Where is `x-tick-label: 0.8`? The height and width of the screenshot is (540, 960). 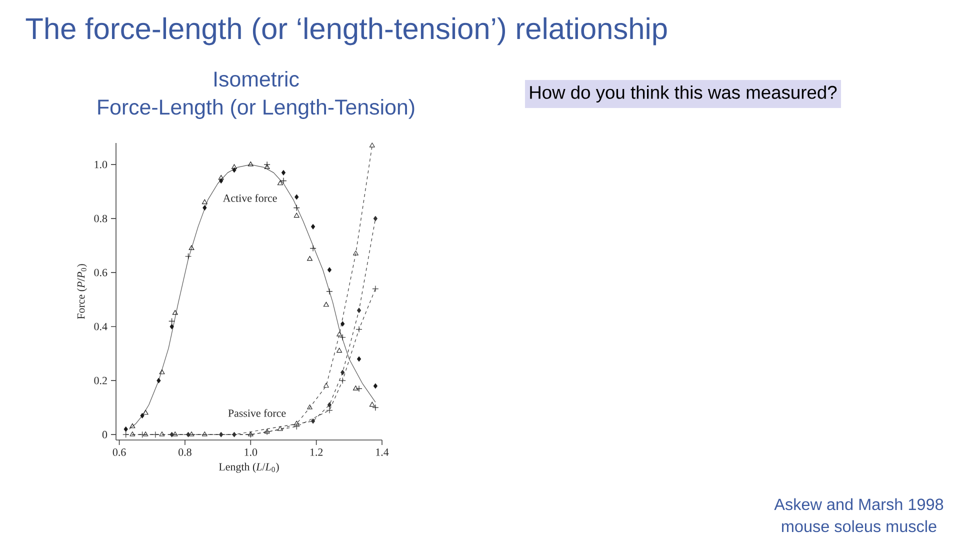
x-tick-label: 0.8 is located at coordinates (185, 452).